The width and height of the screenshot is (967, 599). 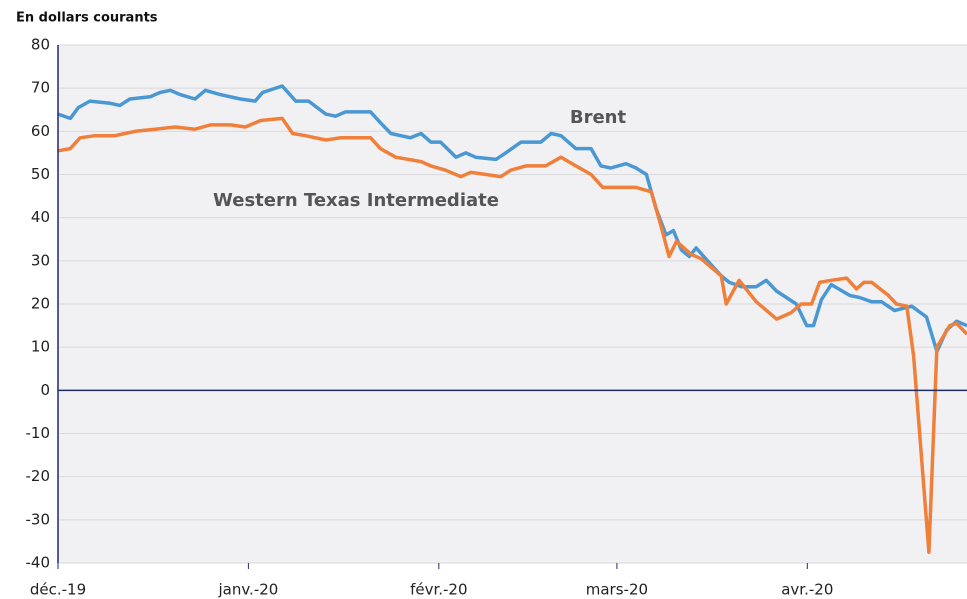 What do you see at coordinates (40, 174) in the screenshot?
I see `y-tick-label: 50` at bounding box center [40, 174].